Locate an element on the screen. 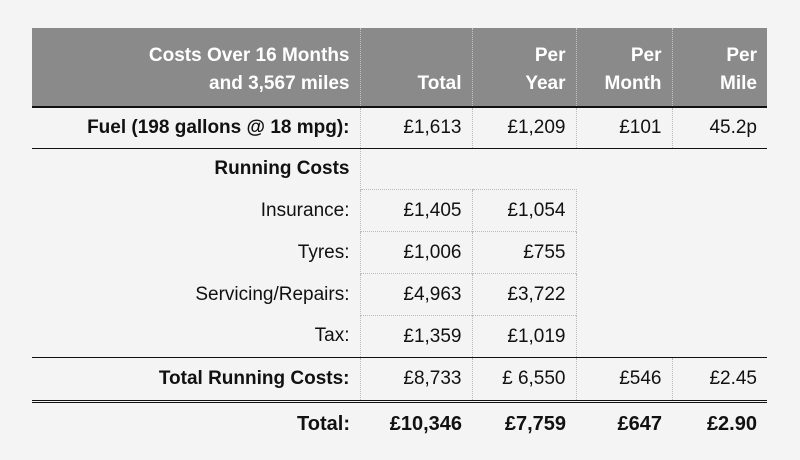 The height and width of the screenshot is (460, 800). header-per-mile: Per Mile is located at coordinates (719, 67).